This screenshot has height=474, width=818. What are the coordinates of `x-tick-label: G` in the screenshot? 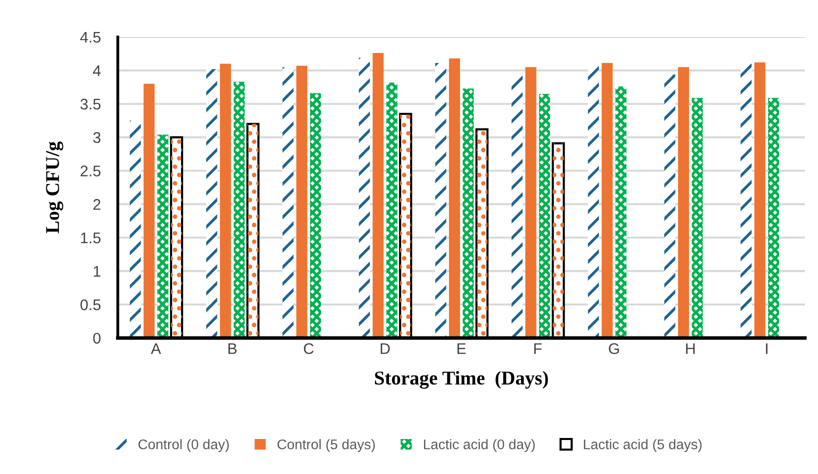 It's located at (613, 348).